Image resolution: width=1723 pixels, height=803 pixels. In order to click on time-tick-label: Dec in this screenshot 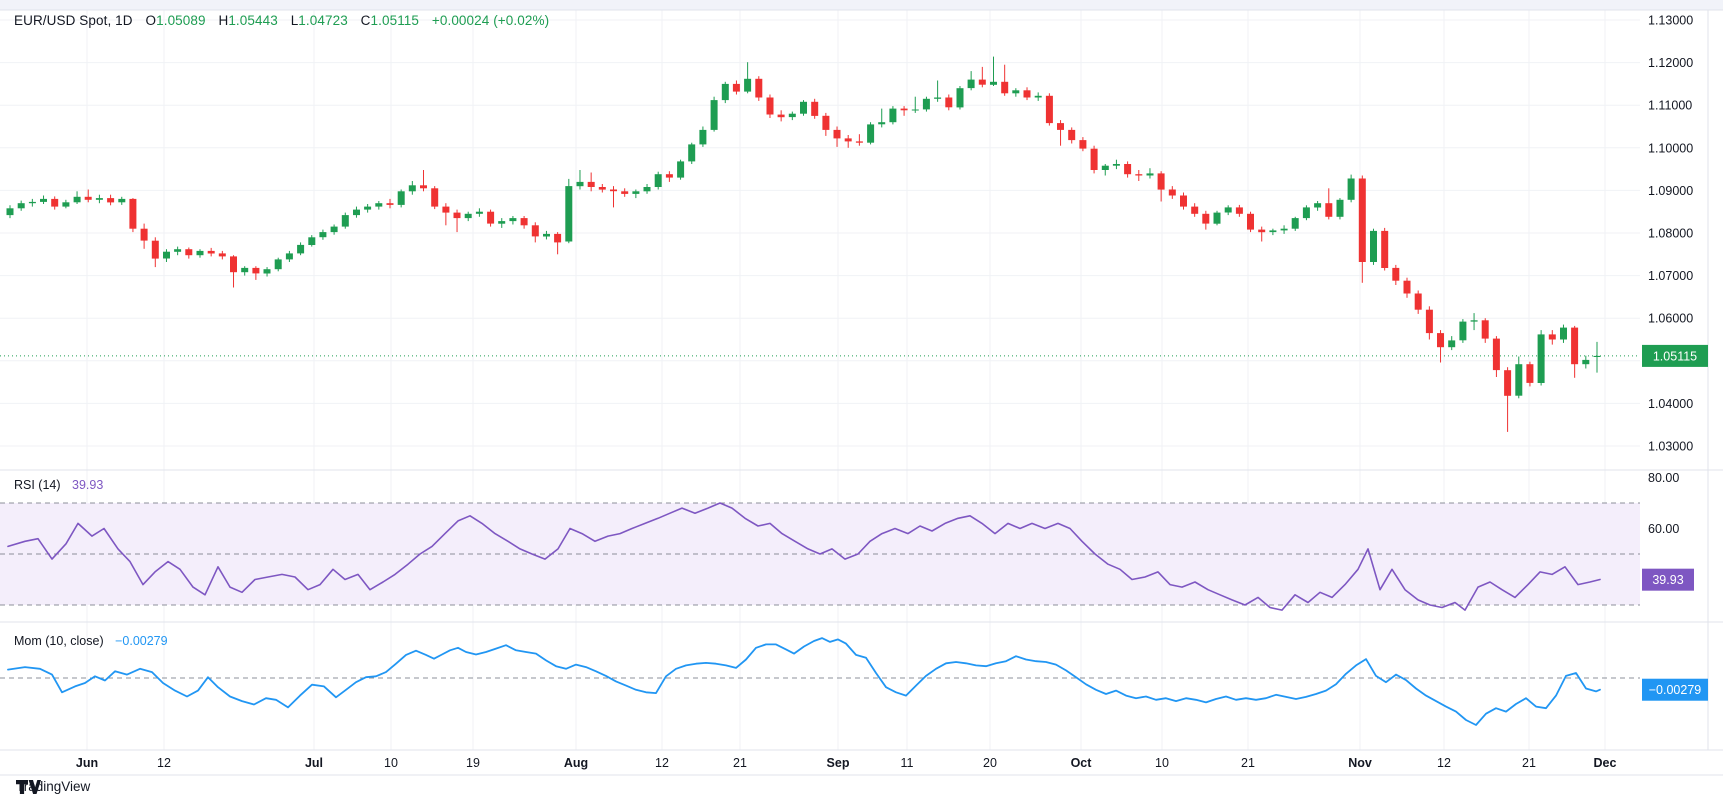, I will do `click(1605, 763)`.